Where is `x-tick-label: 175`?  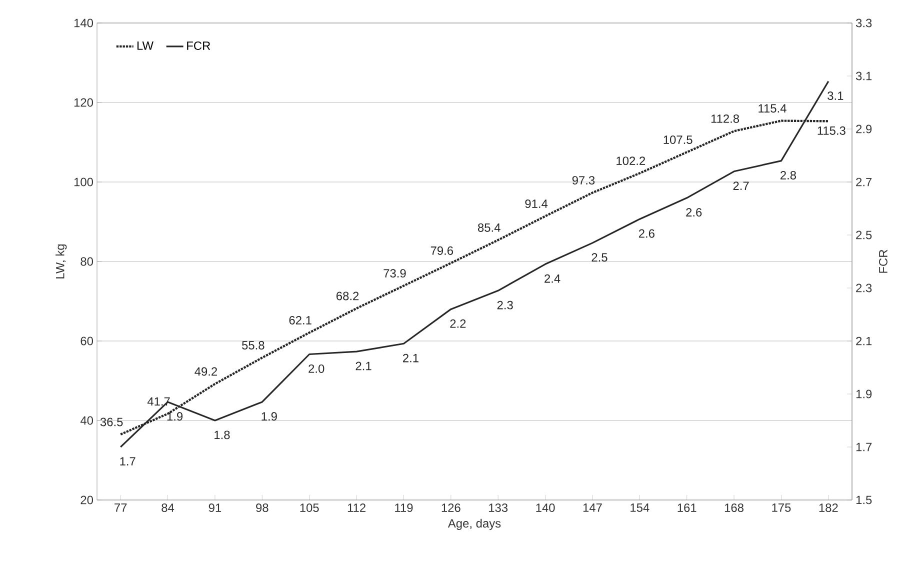 x-tick-label: 175 is located at coordinates (781, 508).